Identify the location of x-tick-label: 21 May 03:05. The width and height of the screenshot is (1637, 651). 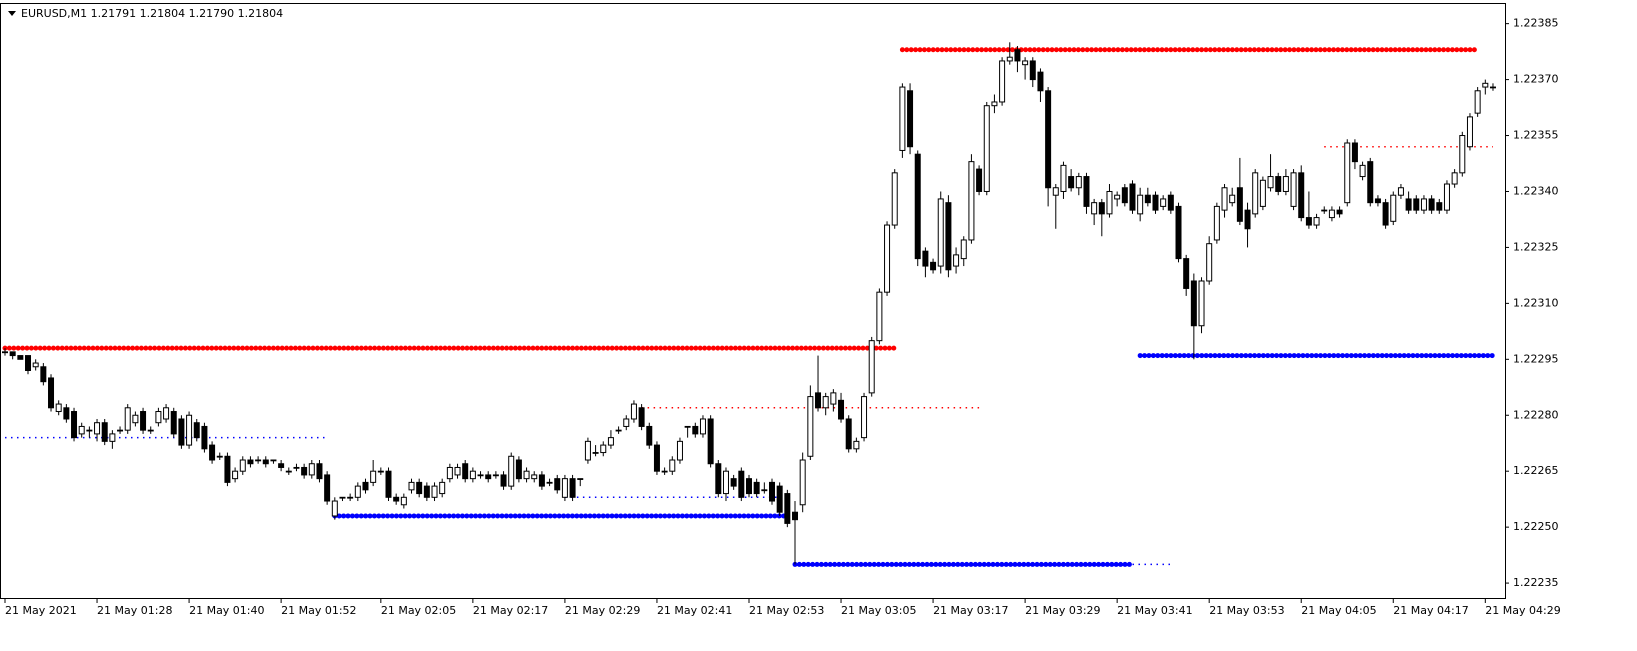
(878, 610).